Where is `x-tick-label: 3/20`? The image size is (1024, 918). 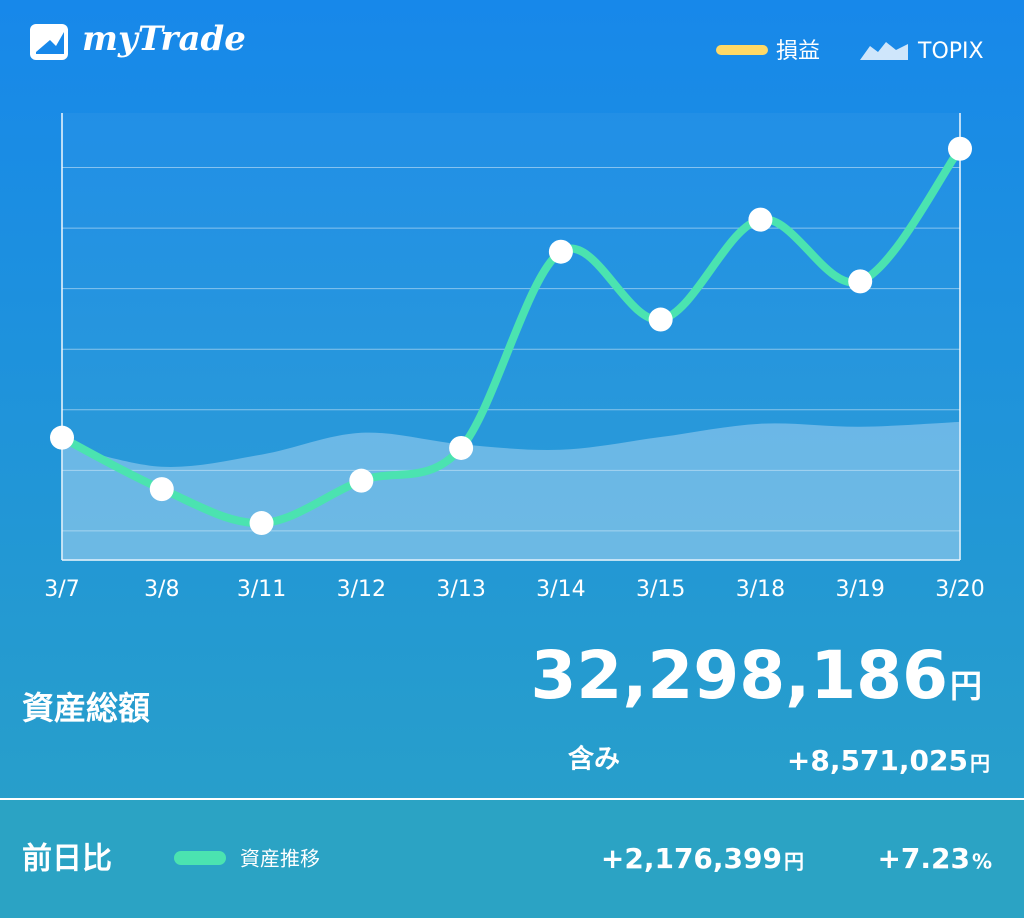
x-tick-label: 3/20 is located at coordinates (959, 589).